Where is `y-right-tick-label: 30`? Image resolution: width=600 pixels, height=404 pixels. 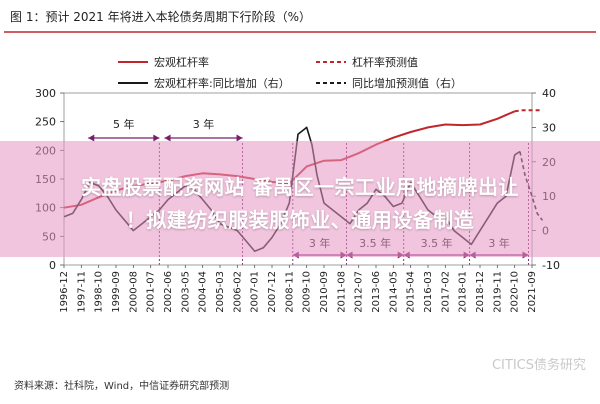 y-right-tick-label: 30 is located at coordinates (549, 127).